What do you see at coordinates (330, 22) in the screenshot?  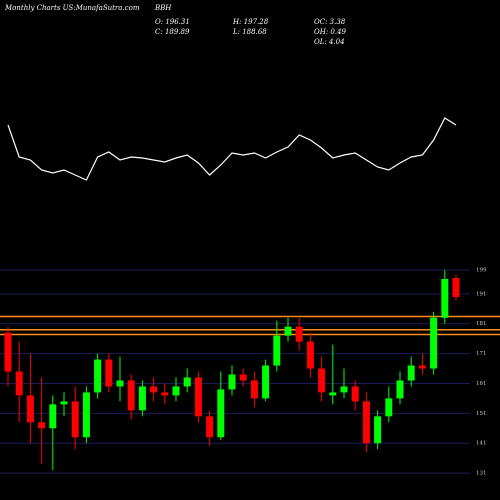 I see `info-oc: OC: 3.38` at bounding box center [330, 22].